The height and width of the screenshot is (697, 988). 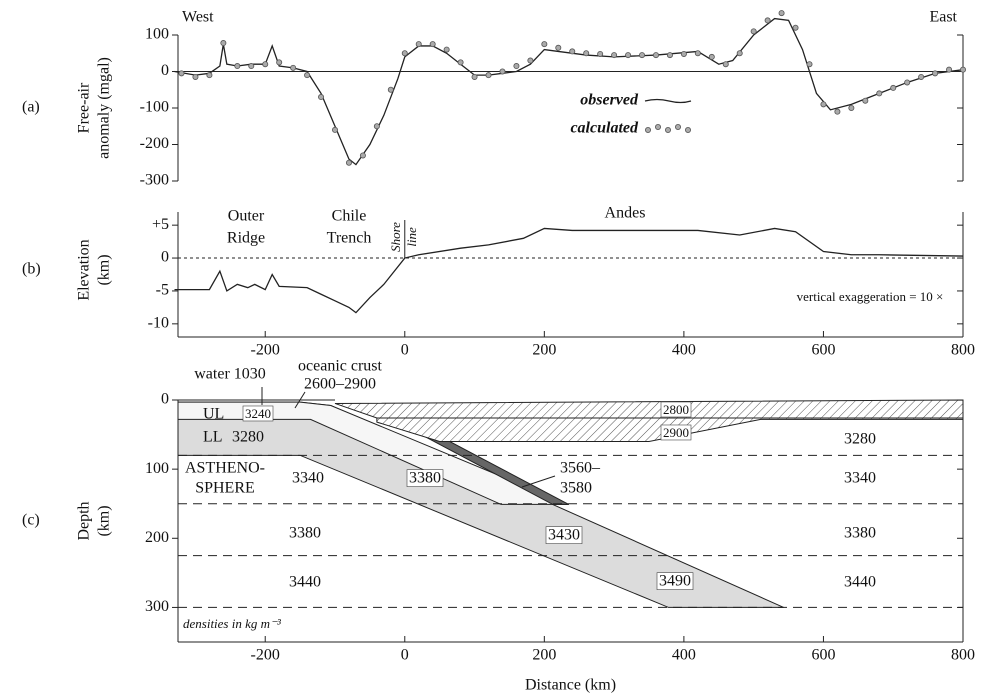 What do you see at coordinates (569, 270) in the screenshot?
I see `elevation-line` at bounding box center [569, 270].